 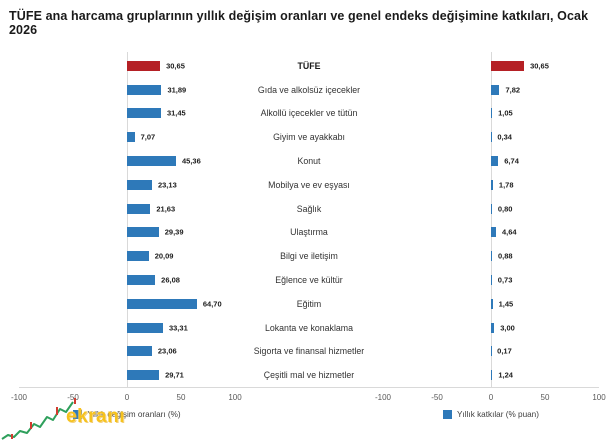 What do you see at coordinates (178, 328) in the screenshot?
I see `bar-value-label: 33,31` at bounding box center [178, 328].